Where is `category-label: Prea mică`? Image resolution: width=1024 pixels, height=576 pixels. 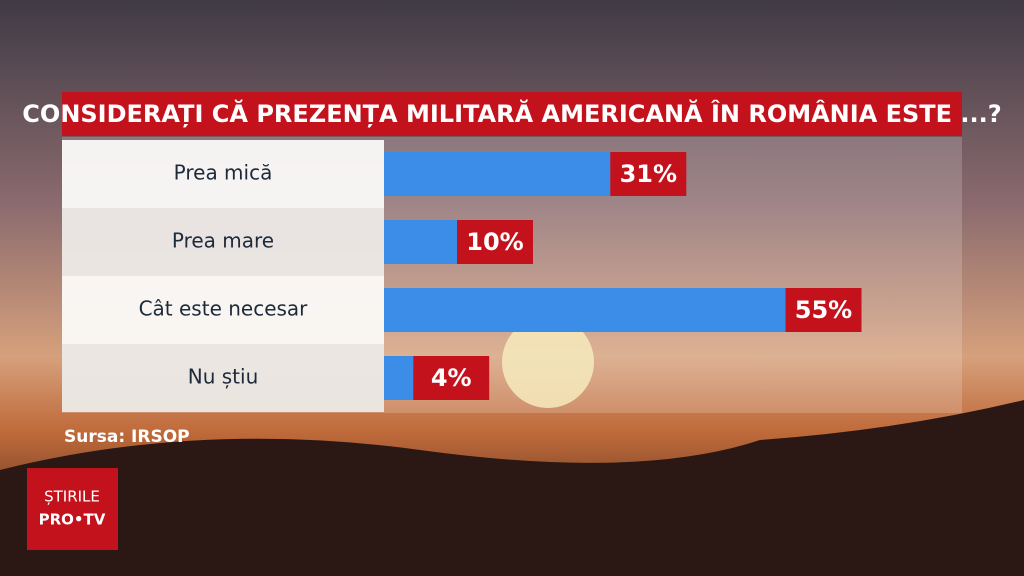
category-label: Prea mică is located at coordinates (223, 173).